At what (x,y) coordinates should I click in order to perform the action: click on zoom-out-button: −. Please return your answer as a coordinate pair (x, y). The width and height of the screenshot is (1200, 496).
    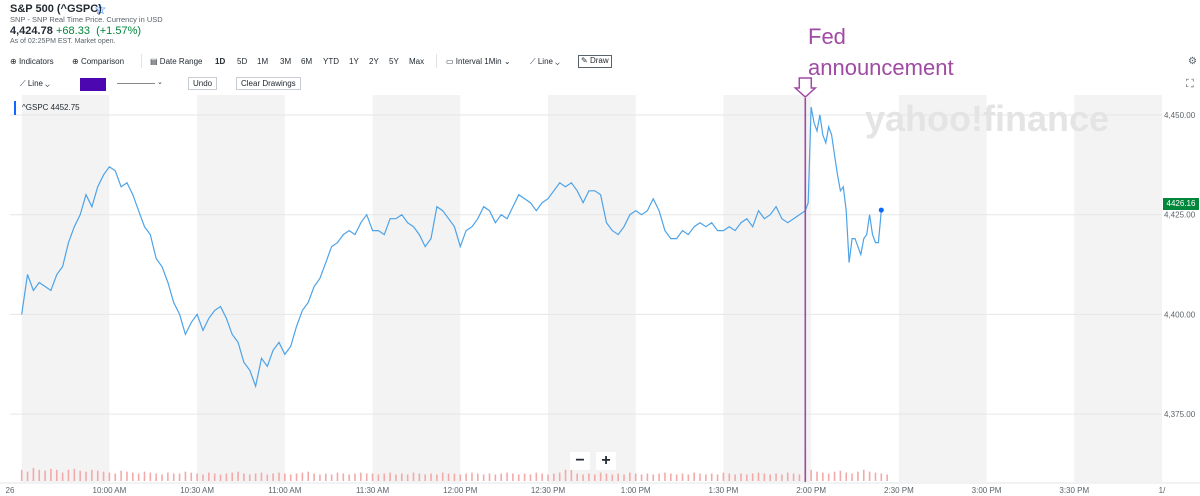
    Looking at the image, I should click on (580, 461).